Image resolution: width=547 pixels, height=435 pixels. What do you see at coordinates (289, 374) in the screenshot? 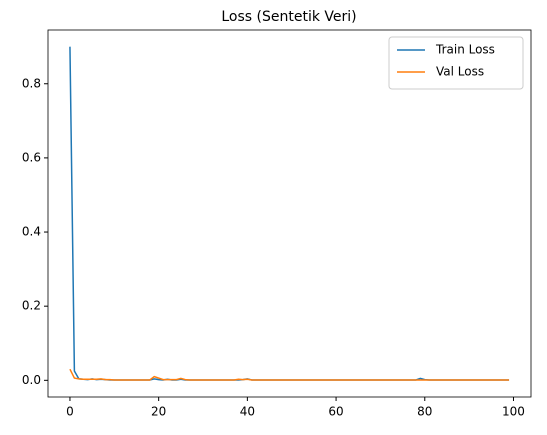
I see `series-line` at bounding box center [289, 374].